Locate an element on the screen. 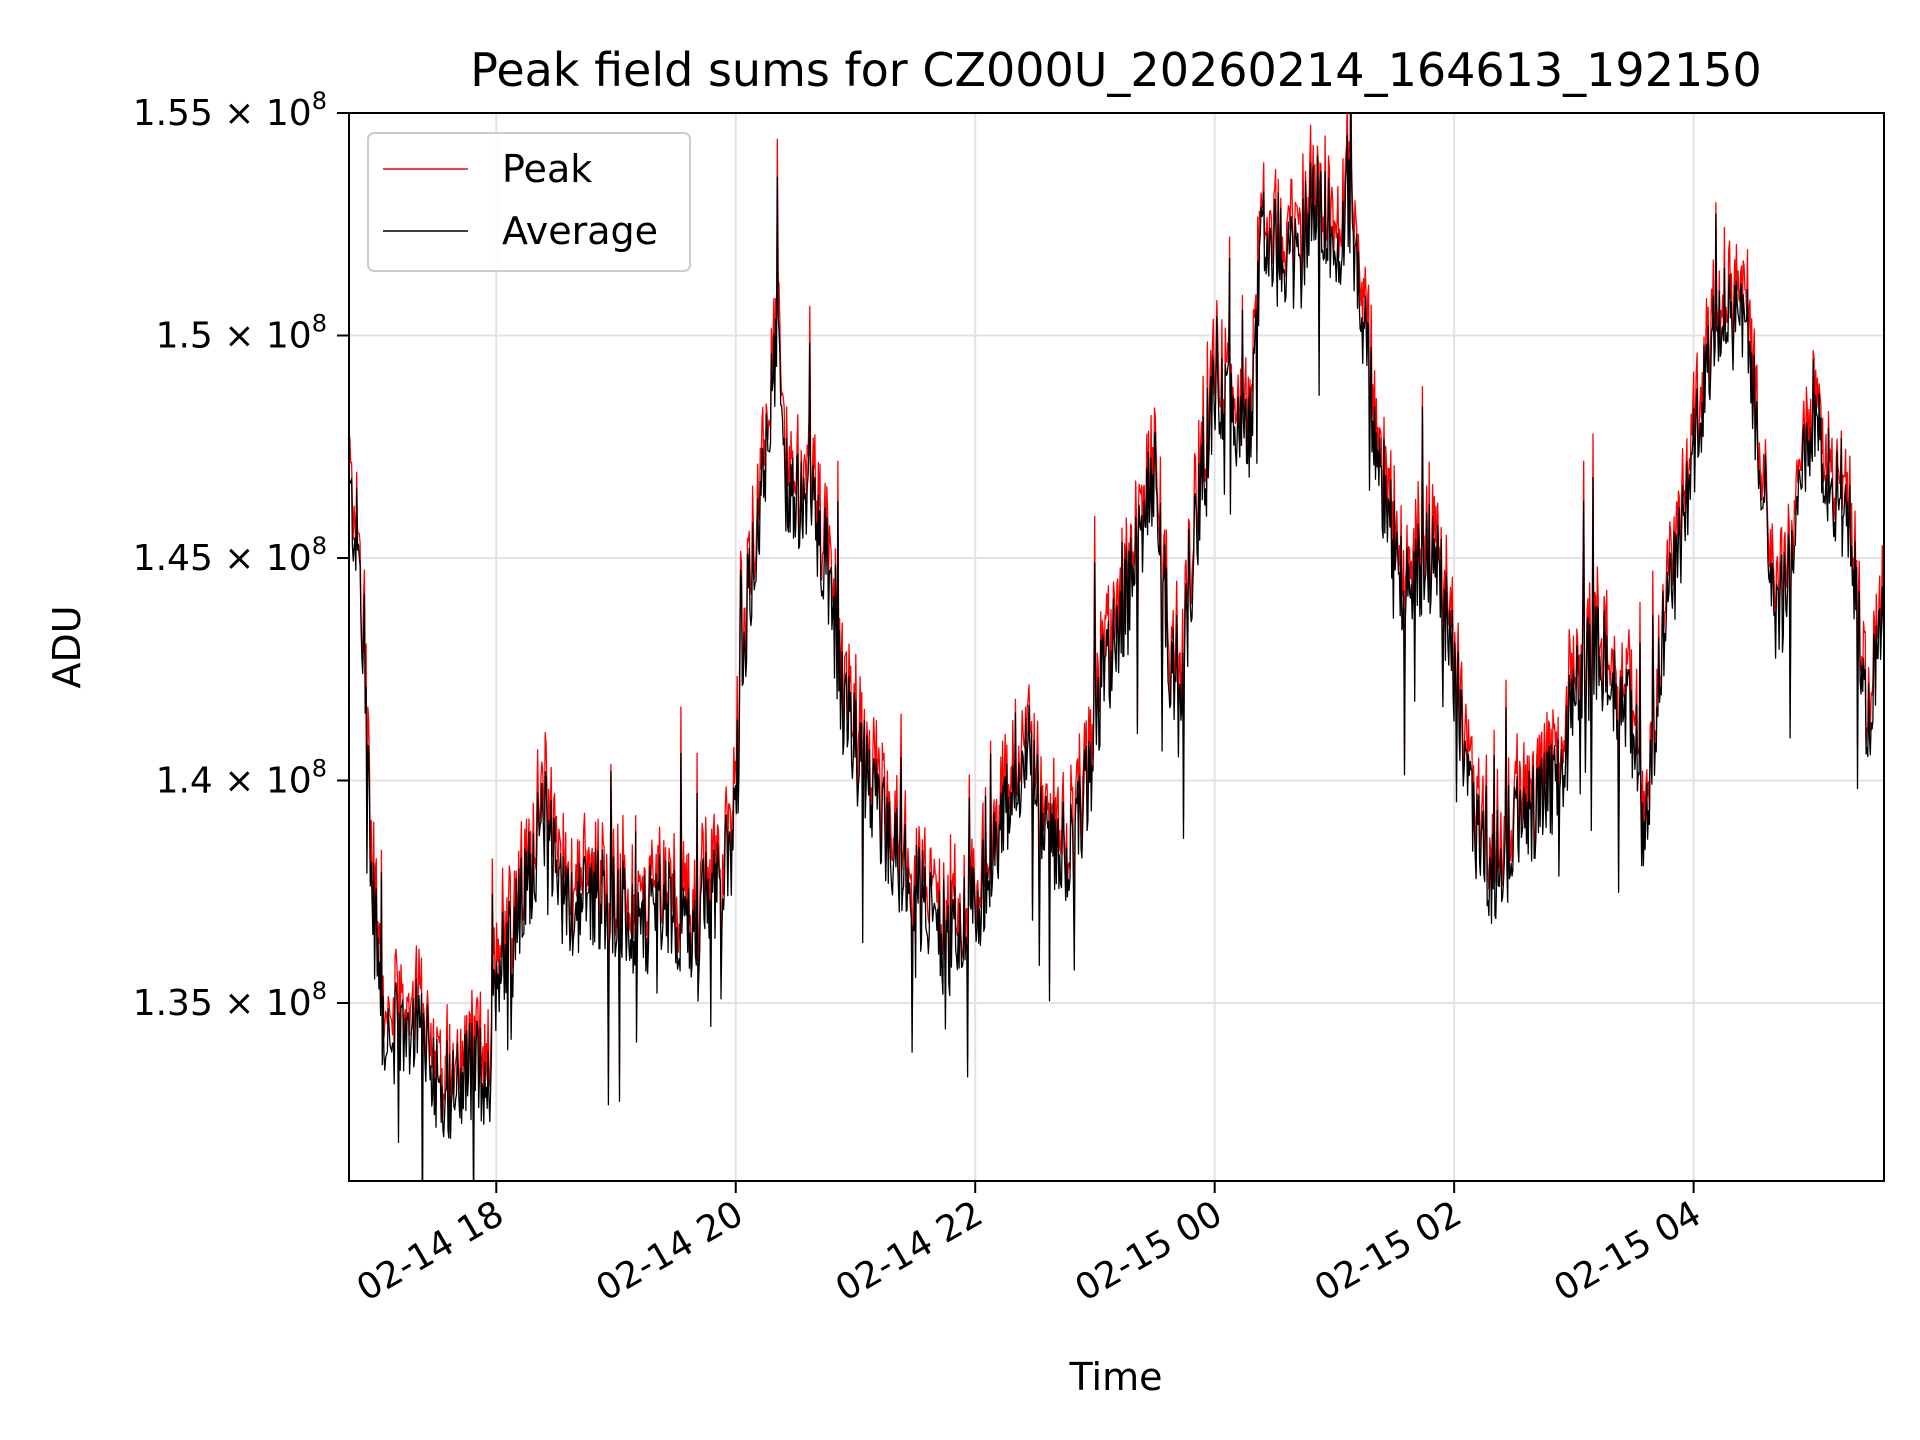 The width and height of the screenshot is (1920, 1440). legend: Peak Average is located at coordinates (529, 202).